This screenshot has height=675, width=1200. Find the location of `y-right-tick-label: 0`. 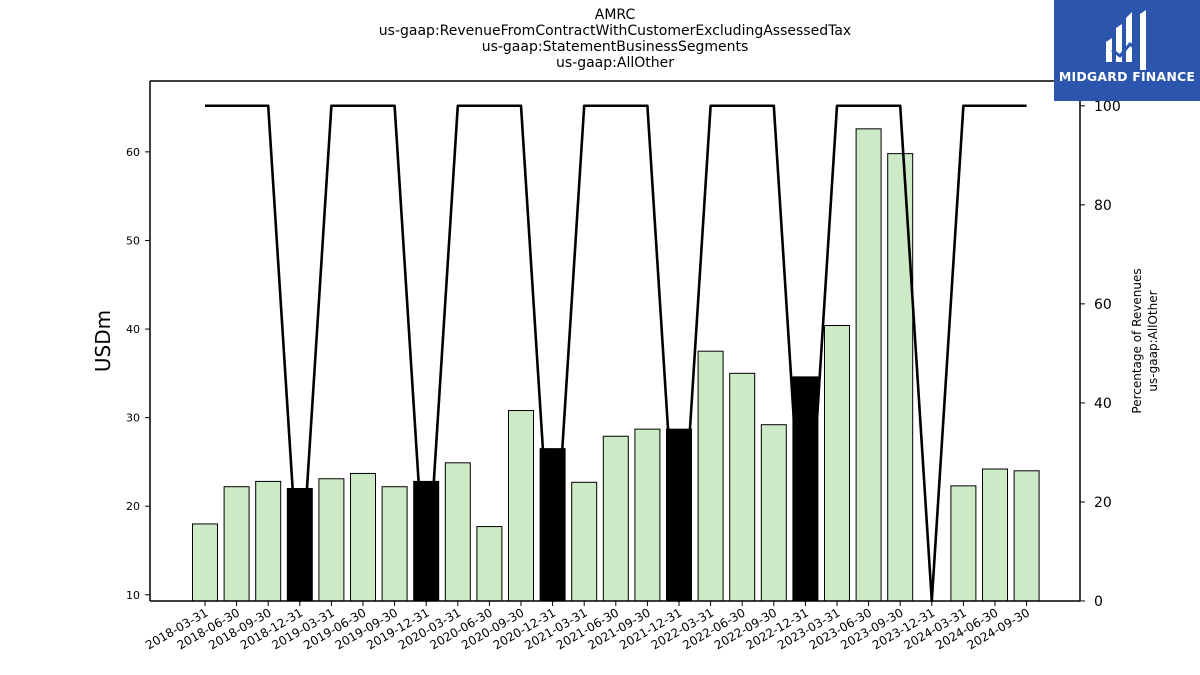

y-right-tick-label: 0 is located at coordinates (1098, 602).